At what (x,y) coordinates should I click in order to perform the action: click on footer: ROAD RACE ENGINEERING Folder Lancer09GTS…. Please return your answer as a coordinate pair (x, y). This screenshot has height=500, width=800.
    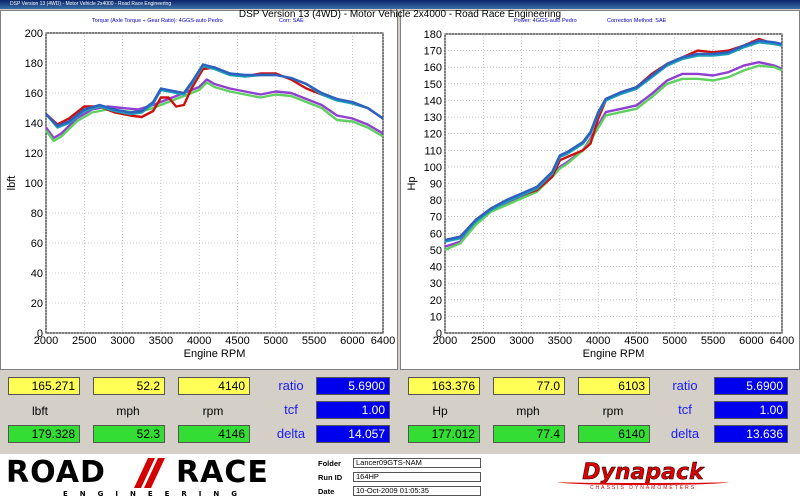
    Looking at the image, I should click on (400, 477).